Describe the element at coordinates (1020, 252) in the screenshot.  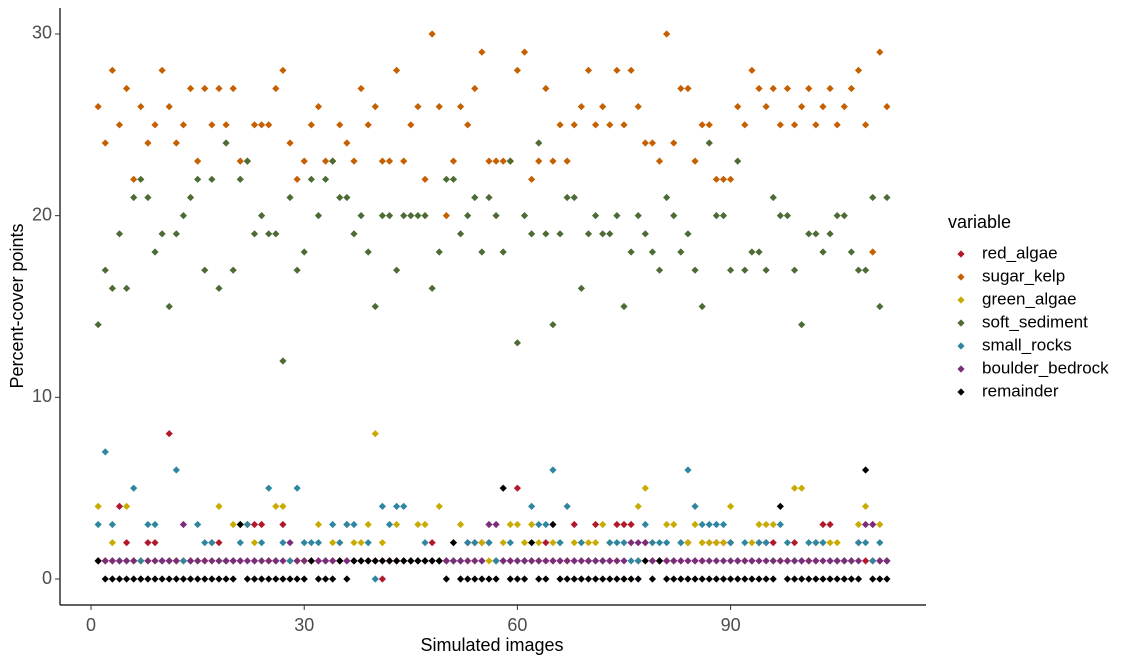
I see `legend-label: red_algae` at that location.